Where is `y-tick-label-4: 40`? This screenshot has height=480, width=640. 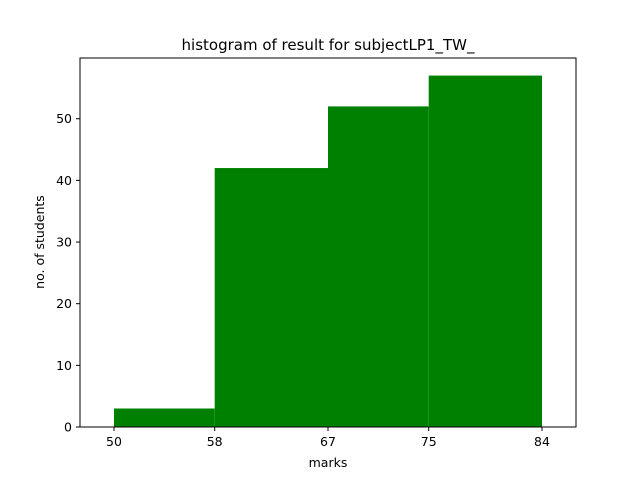 y-tick-label-4: 40 is located at coordinates (64, 180).